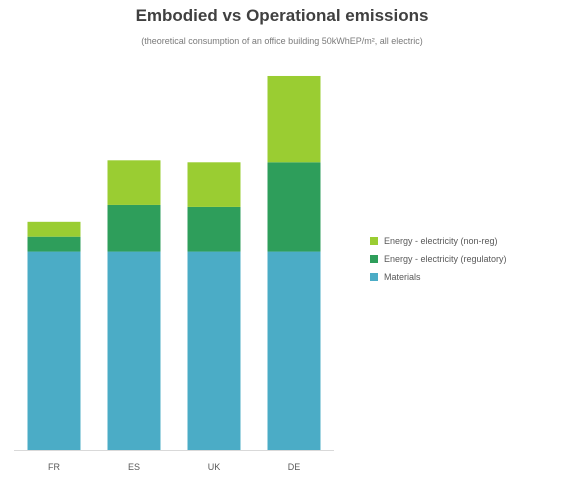 The height and width of the screenshot is (480, 564). Describe the element at coordinates (438, 277) in the screenshot. I see `legend-item-materials: Materials` at that location.